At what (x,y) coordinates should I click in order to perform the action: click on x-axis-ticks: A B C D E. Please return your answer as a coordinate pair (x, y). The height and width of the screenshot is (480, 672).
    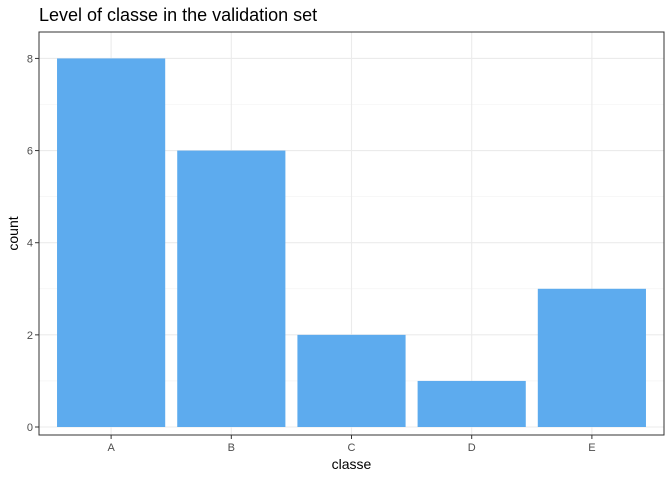
    Looking at the image, I should click on (351, 444).